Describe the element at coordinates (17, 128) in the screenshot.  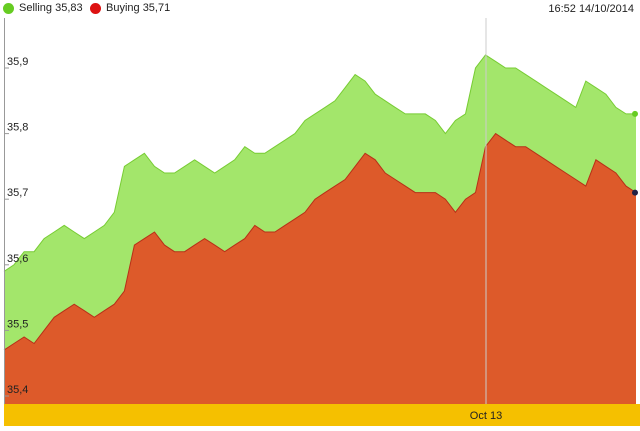
I see `y-tick-label: 35,8` at that location.